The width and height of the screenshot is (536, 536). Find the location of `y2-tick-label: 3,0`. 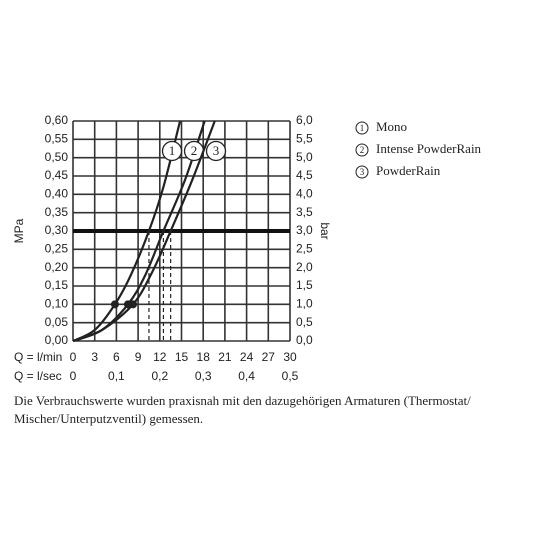

y2-tick-label: 3,0 is located at coordinates (304, 230).